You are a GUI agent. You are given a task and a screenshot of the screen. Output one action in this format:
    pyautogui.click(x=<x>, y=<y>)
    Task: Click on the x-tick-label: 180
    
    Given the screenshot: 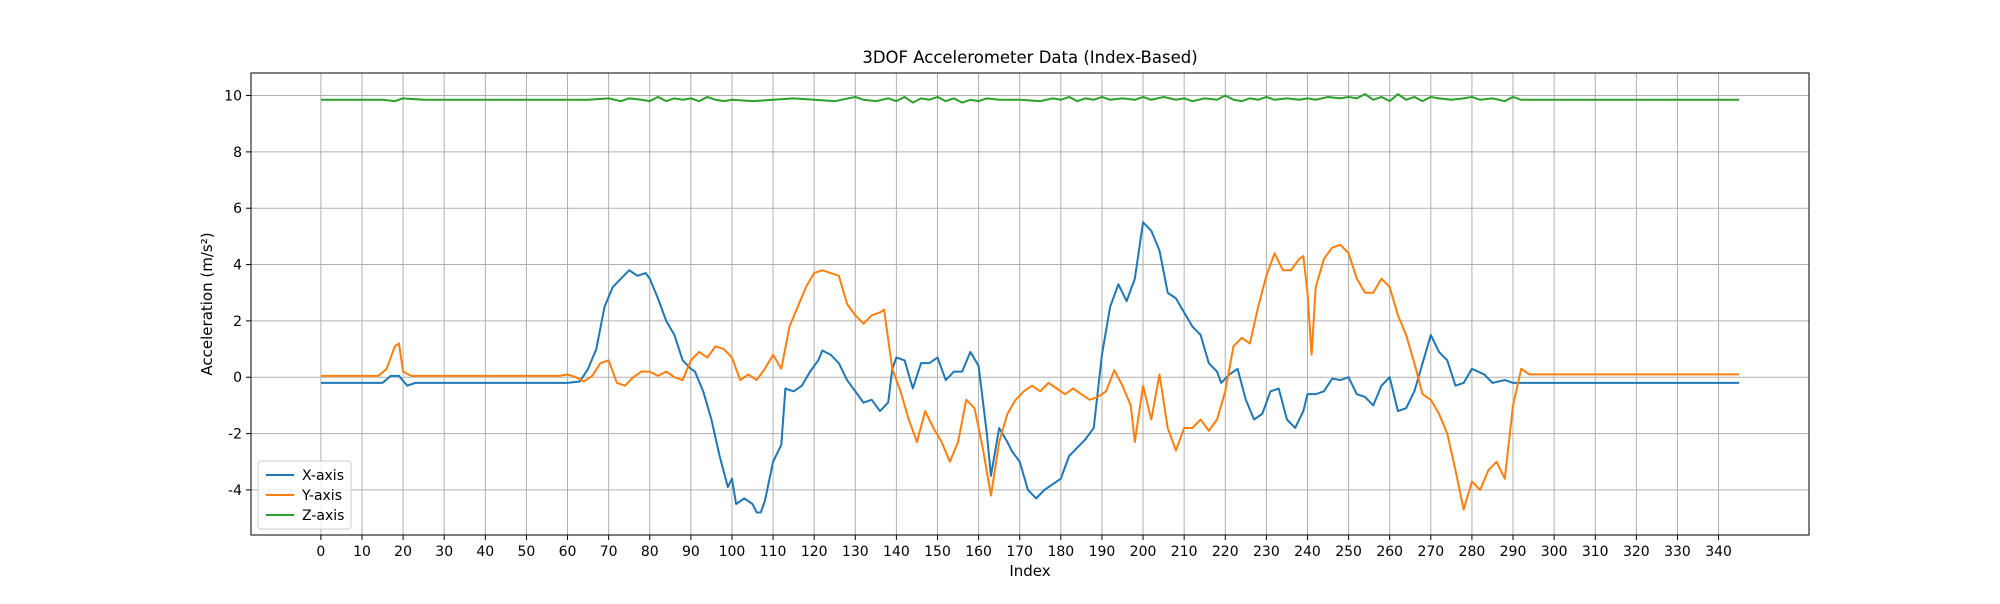 What is the action you would take?
    pyautogui.click(x=1060, y=552)
    